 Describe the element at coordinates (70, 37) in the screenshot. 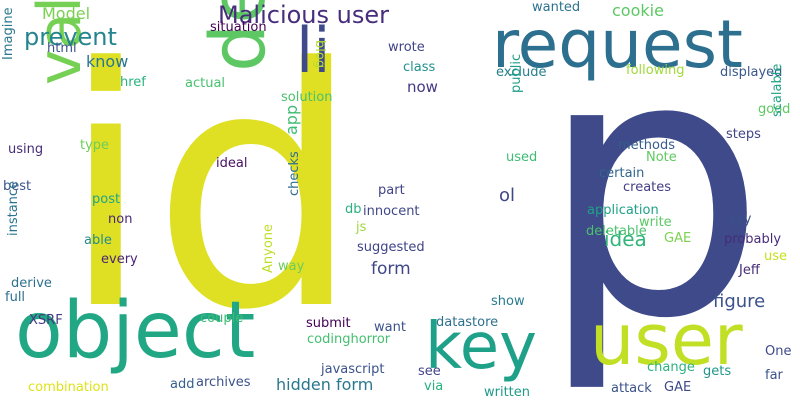

I see `word: prevent` at that location.